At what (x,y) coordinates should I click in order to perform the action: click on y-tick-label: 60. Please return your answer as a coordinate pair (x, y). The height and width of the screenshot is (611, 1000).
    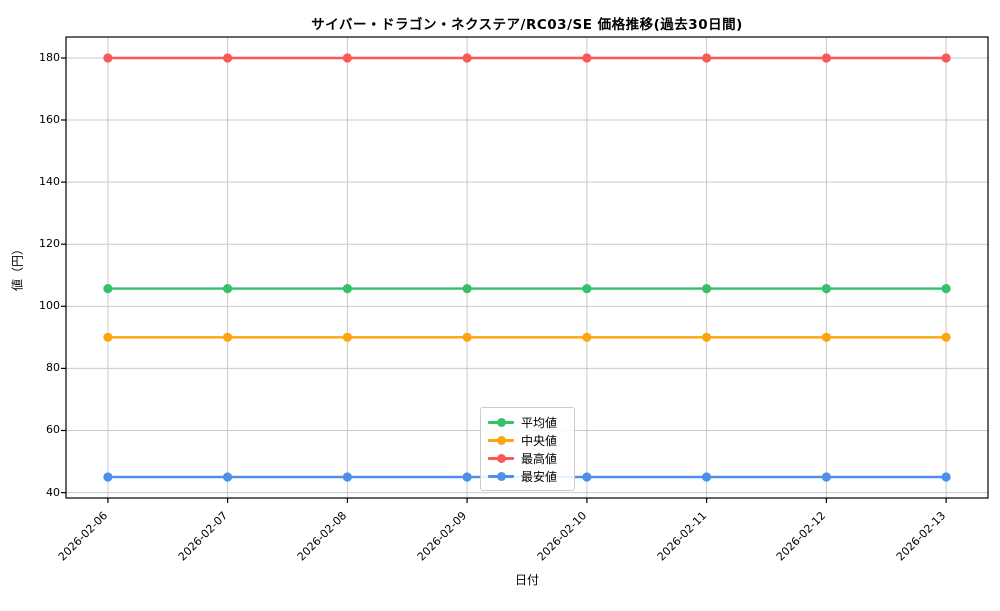
    Looking at the image, I should click on (53, 430).